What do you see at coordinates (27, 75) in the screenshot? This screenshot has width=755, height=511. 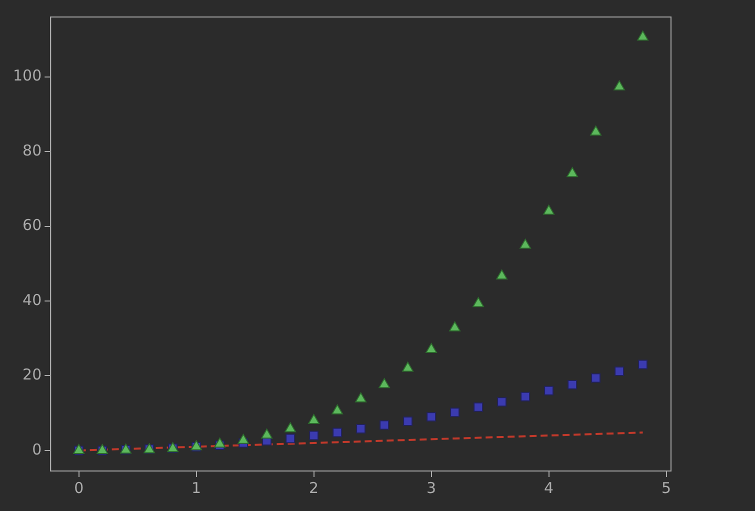 I see `y-tick-label: 100` at bounding box center [27, 75].